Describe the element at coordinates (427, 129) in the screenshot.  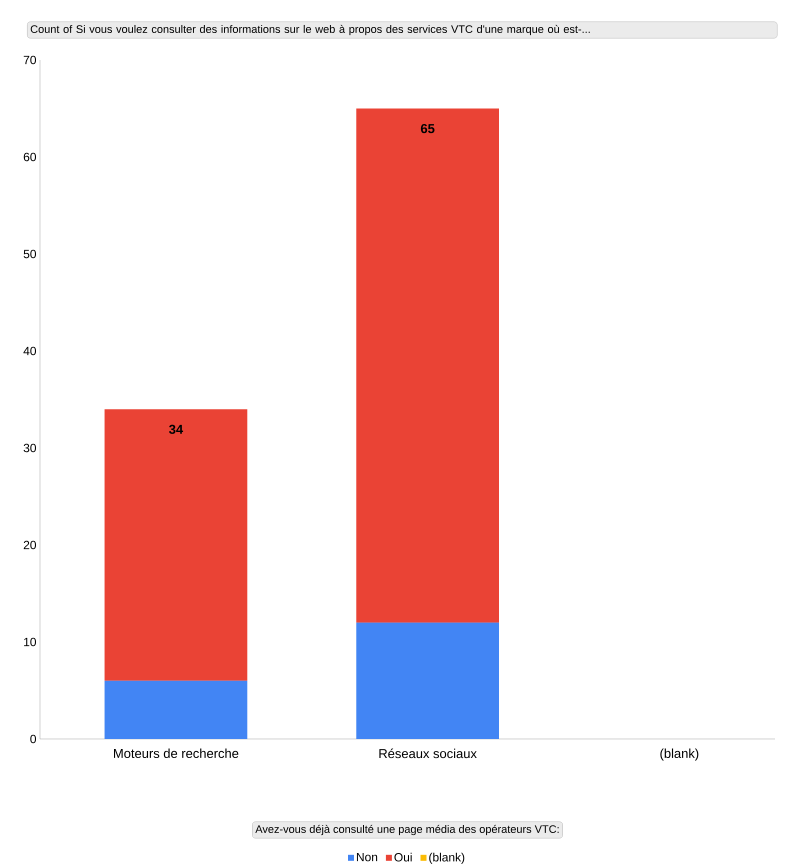
I see `total-label: 65` at that location.